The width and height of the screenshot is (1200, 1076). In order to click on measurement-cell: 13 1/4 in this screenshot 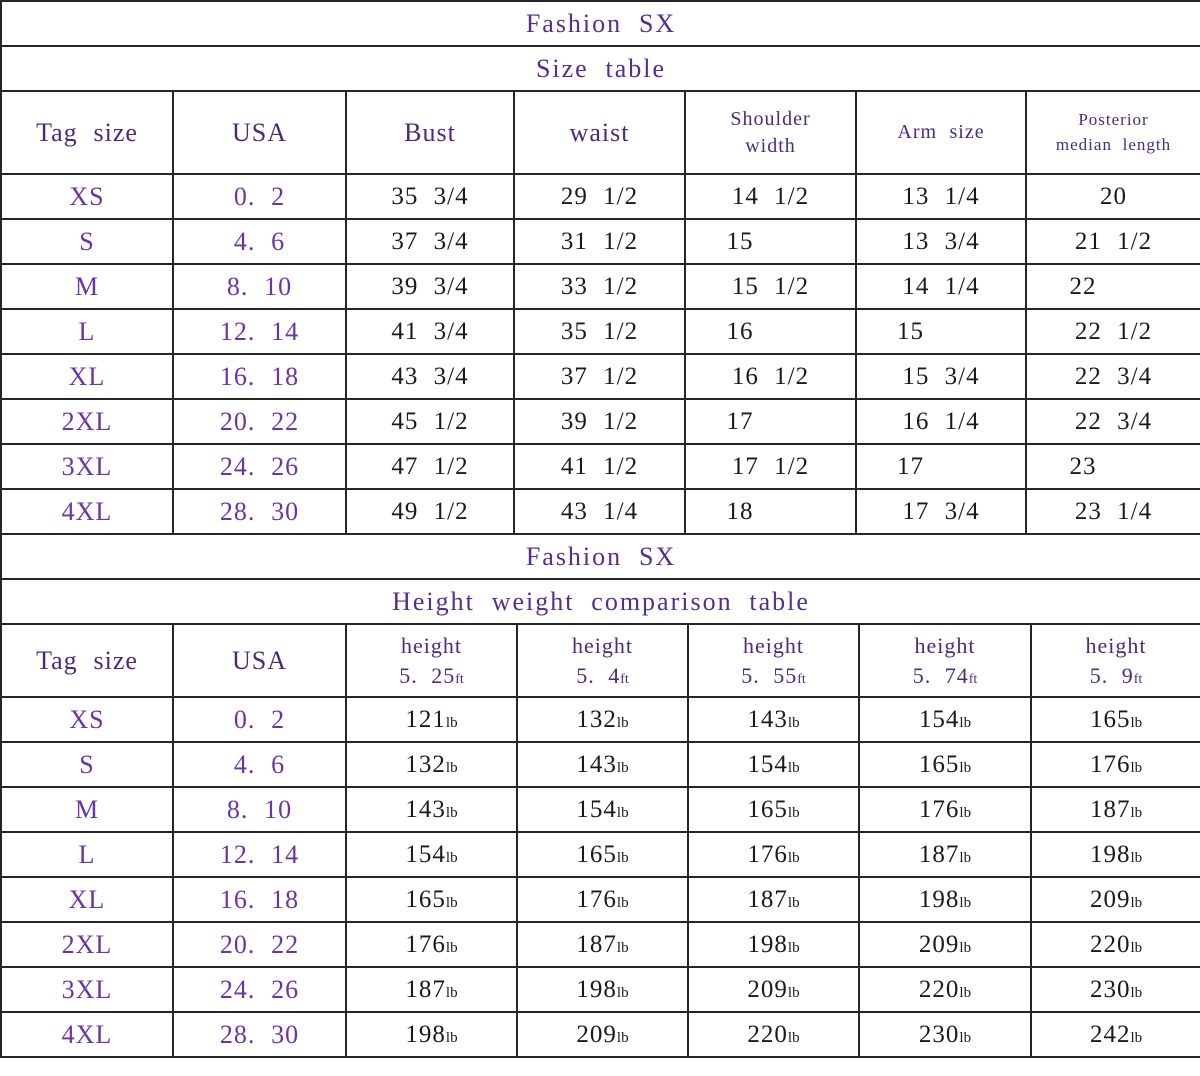, I will do `click(941, 196)`.